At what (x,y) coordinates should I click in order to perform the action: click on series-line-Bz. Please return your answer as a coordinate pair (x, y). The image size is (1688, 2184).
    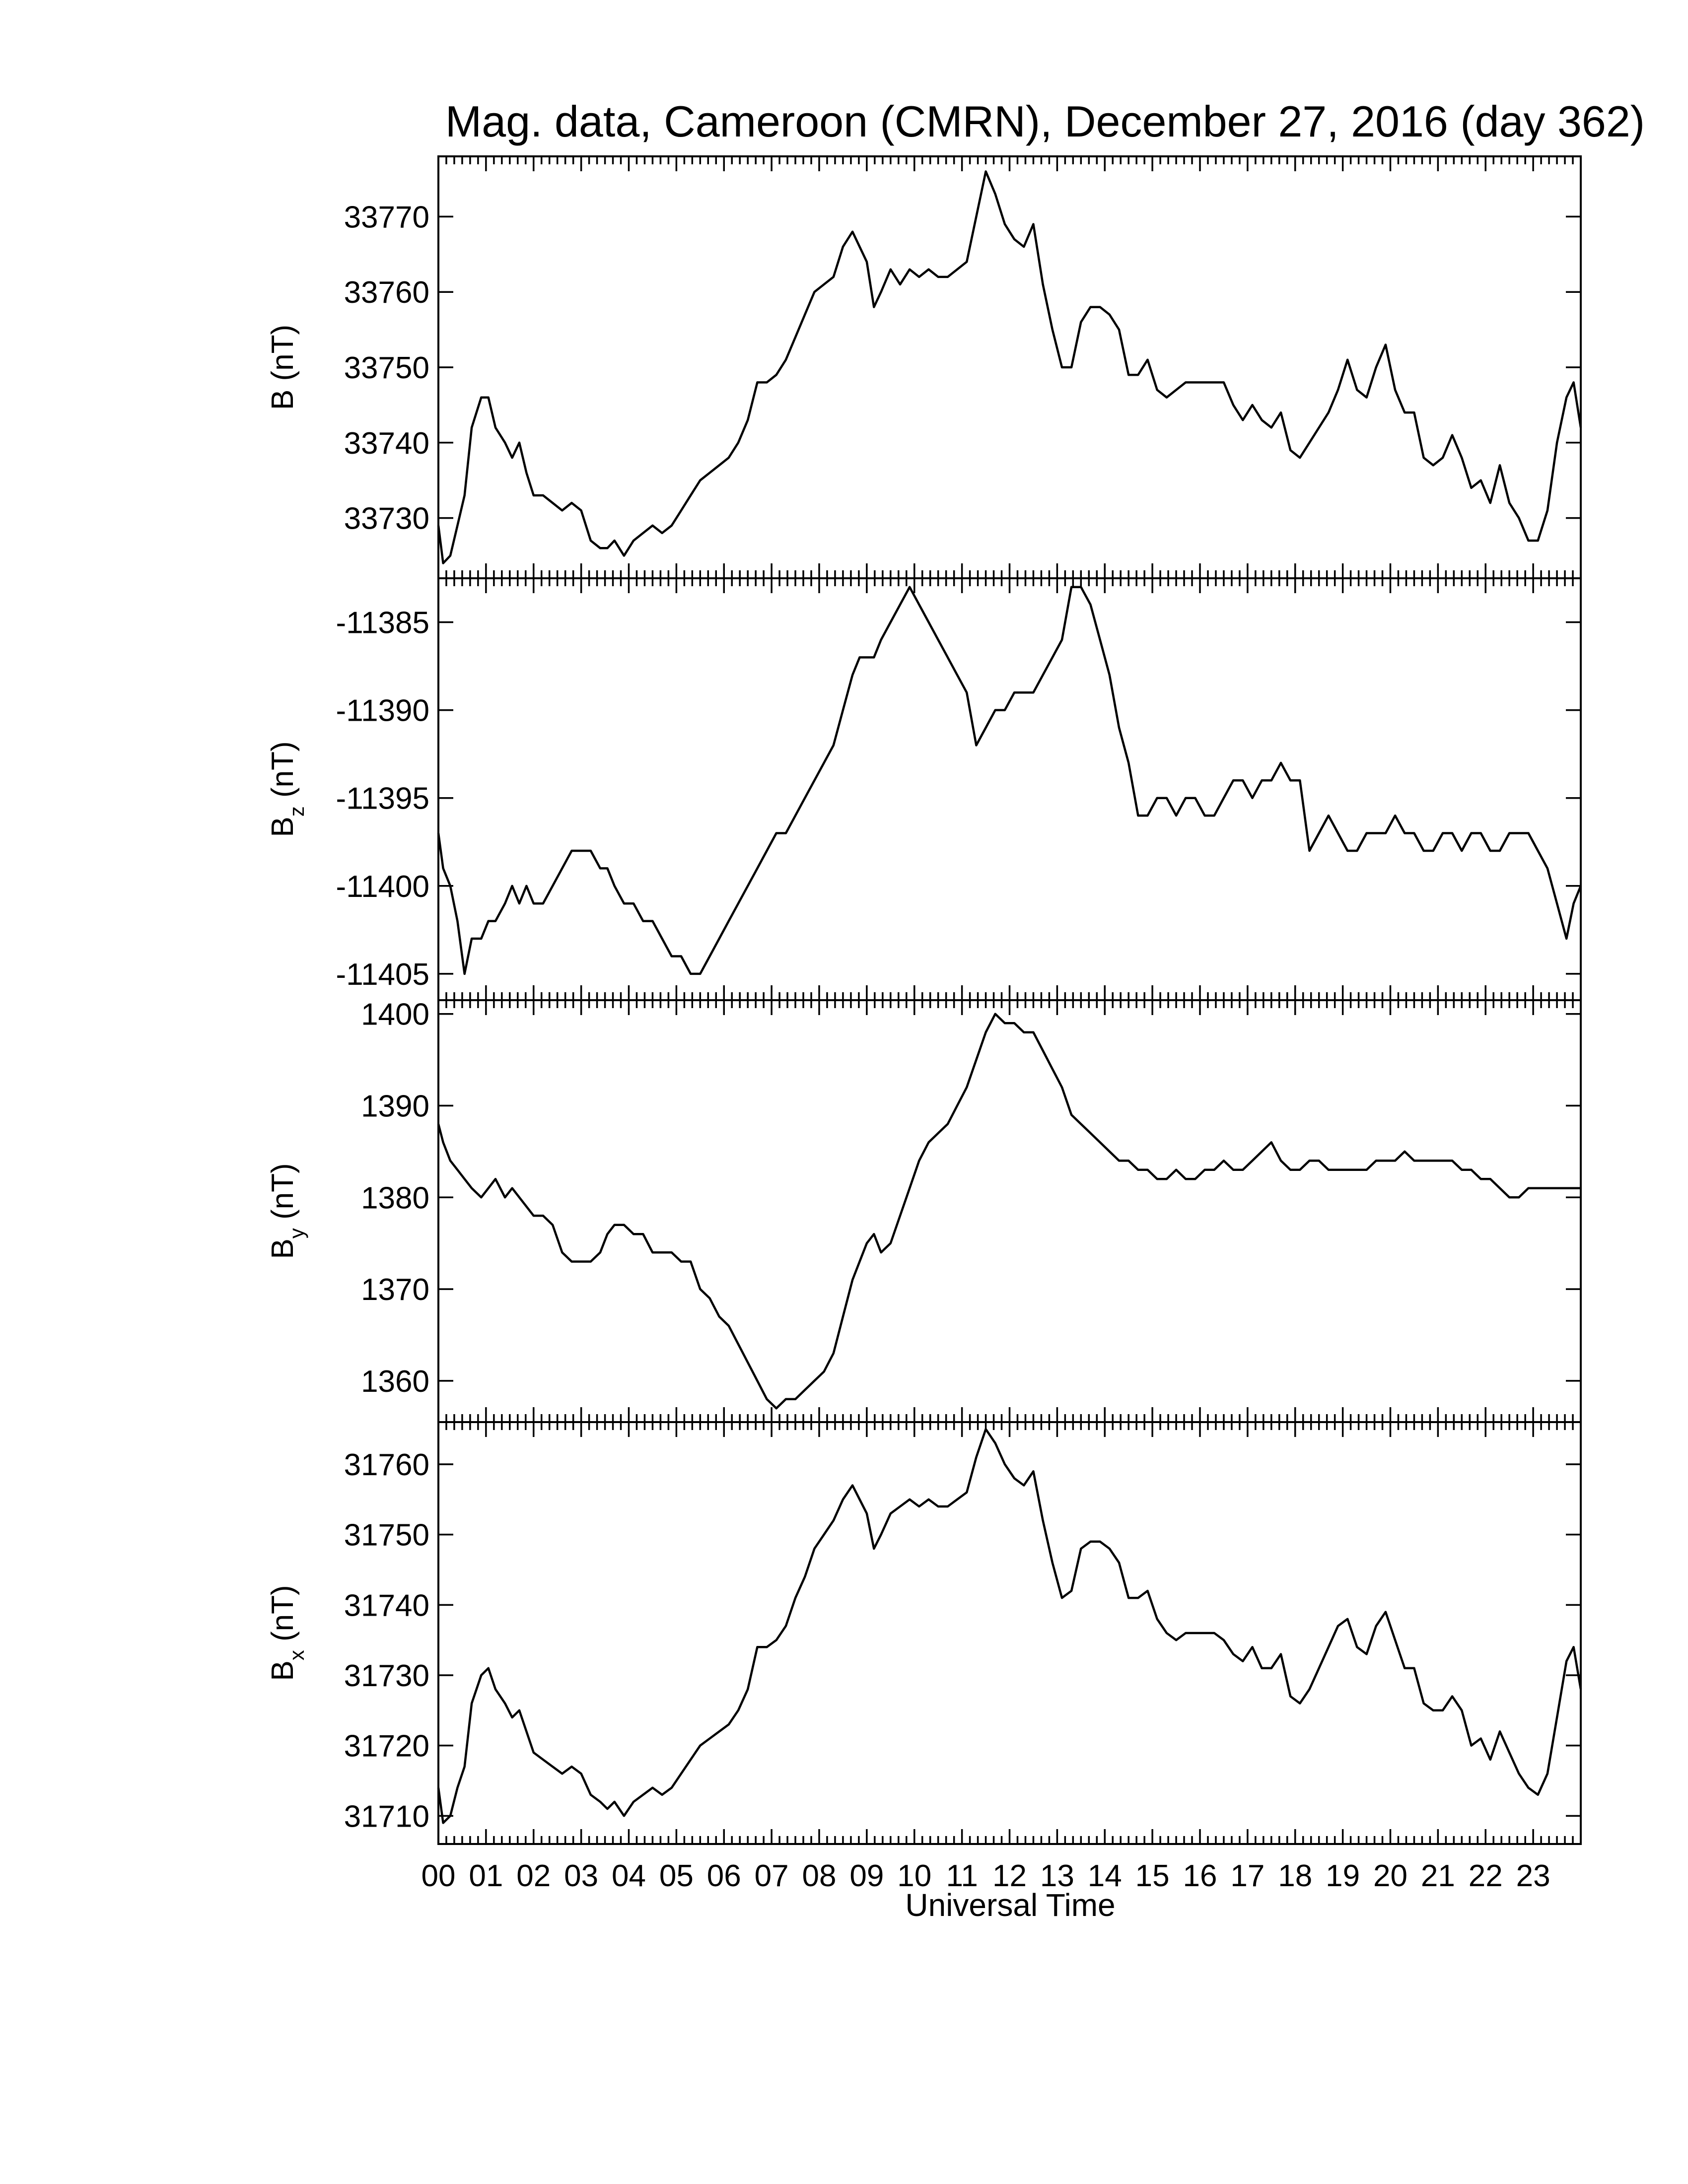
    Looking at the image, I should click on (1009, 780).